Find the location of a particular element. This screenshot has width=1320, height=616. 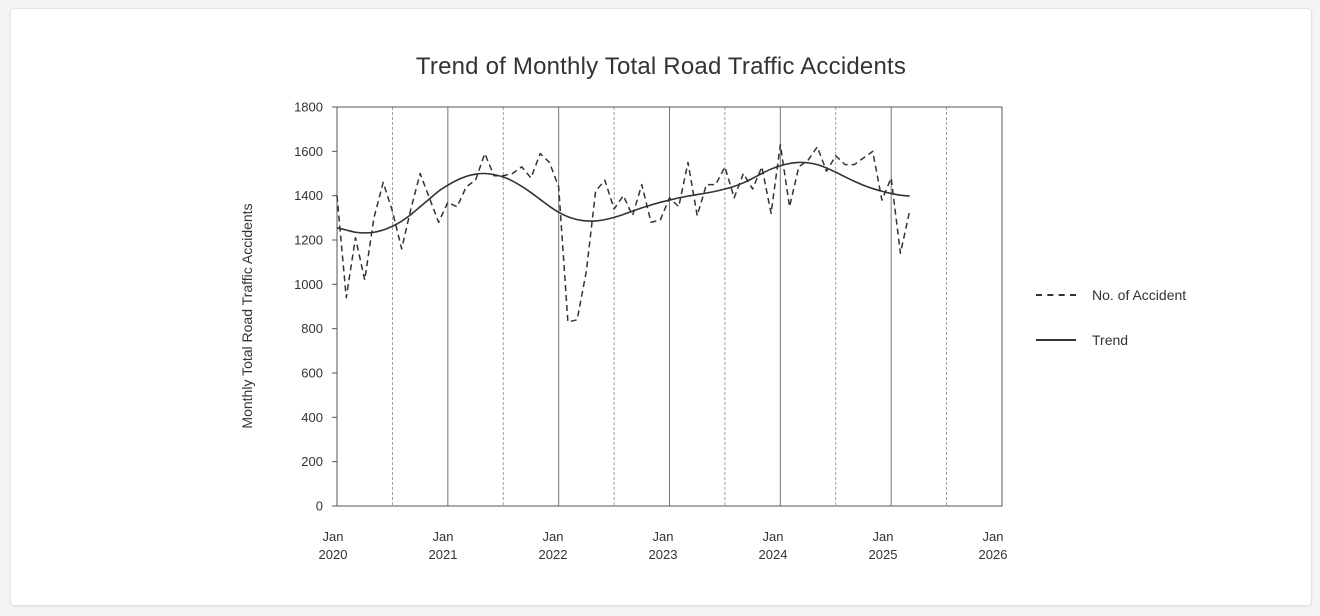

y-tick-label: 1200 is located at coordinates (308, 240).